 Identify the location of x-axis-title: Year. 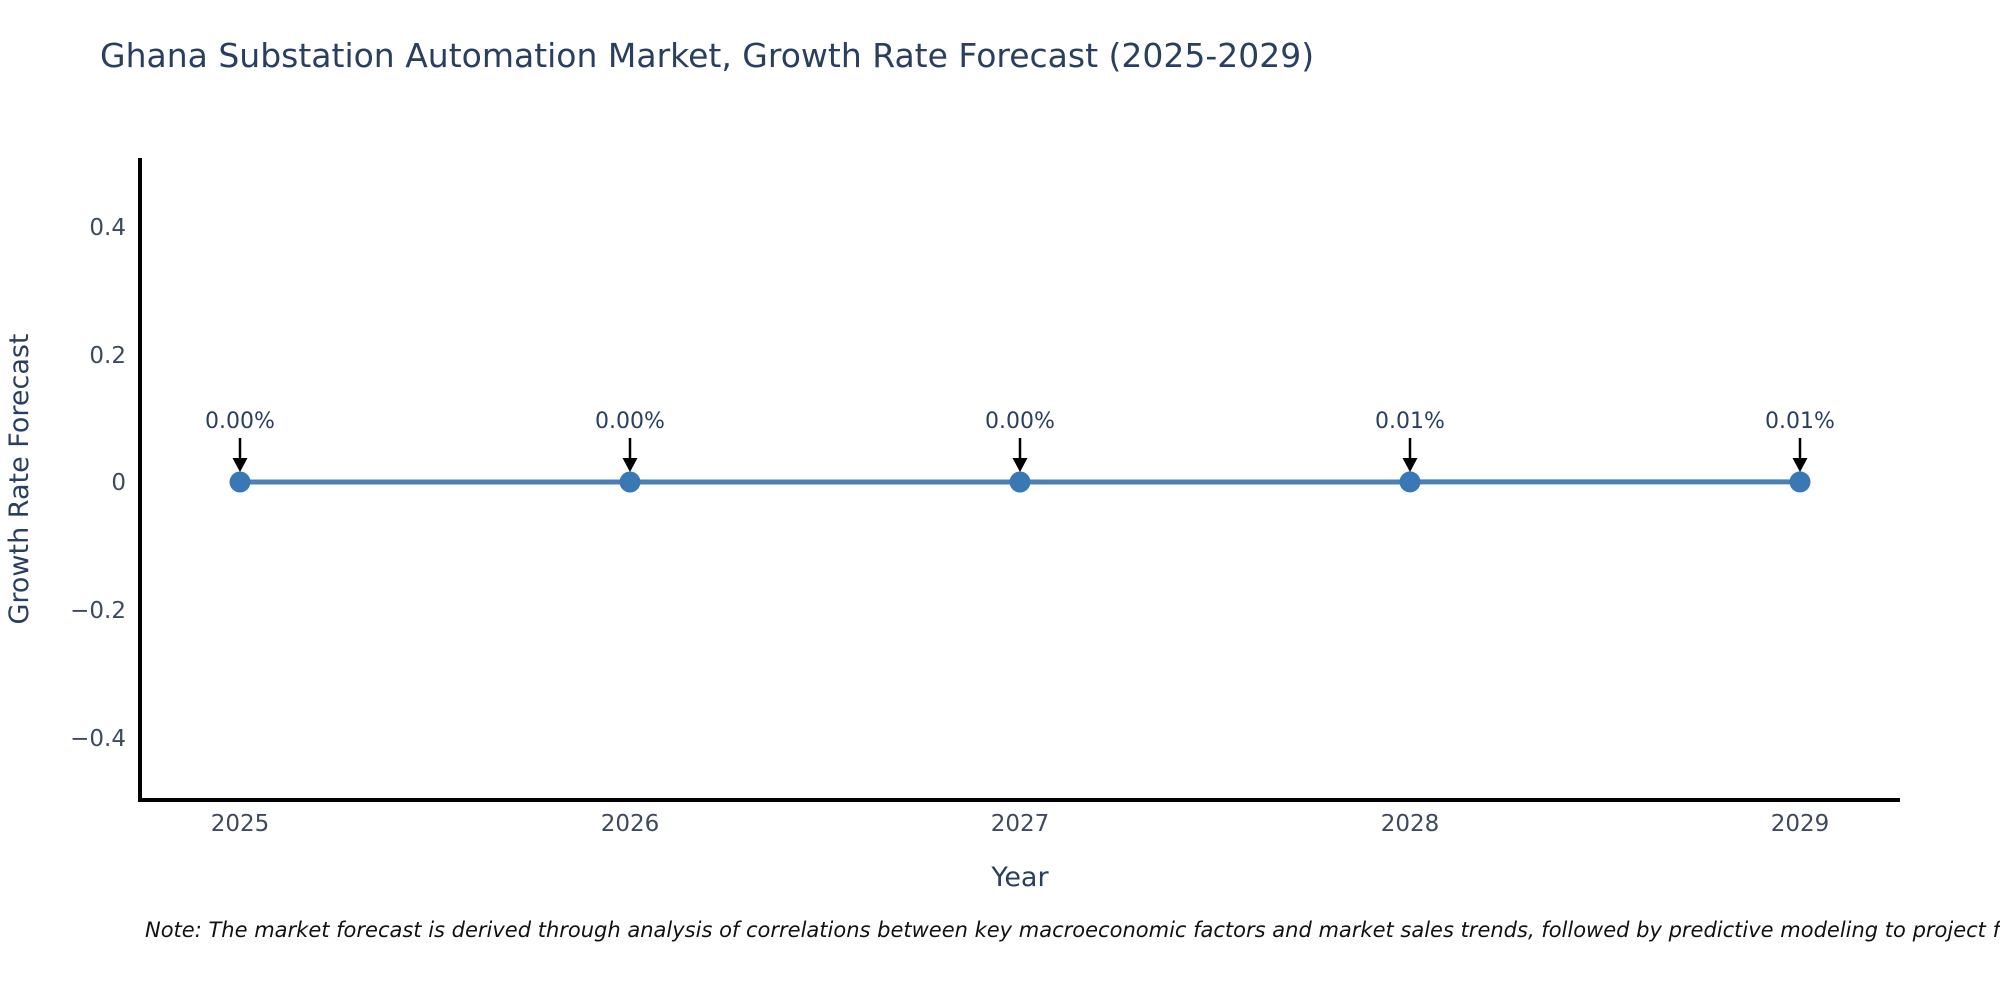
(1019, 877).